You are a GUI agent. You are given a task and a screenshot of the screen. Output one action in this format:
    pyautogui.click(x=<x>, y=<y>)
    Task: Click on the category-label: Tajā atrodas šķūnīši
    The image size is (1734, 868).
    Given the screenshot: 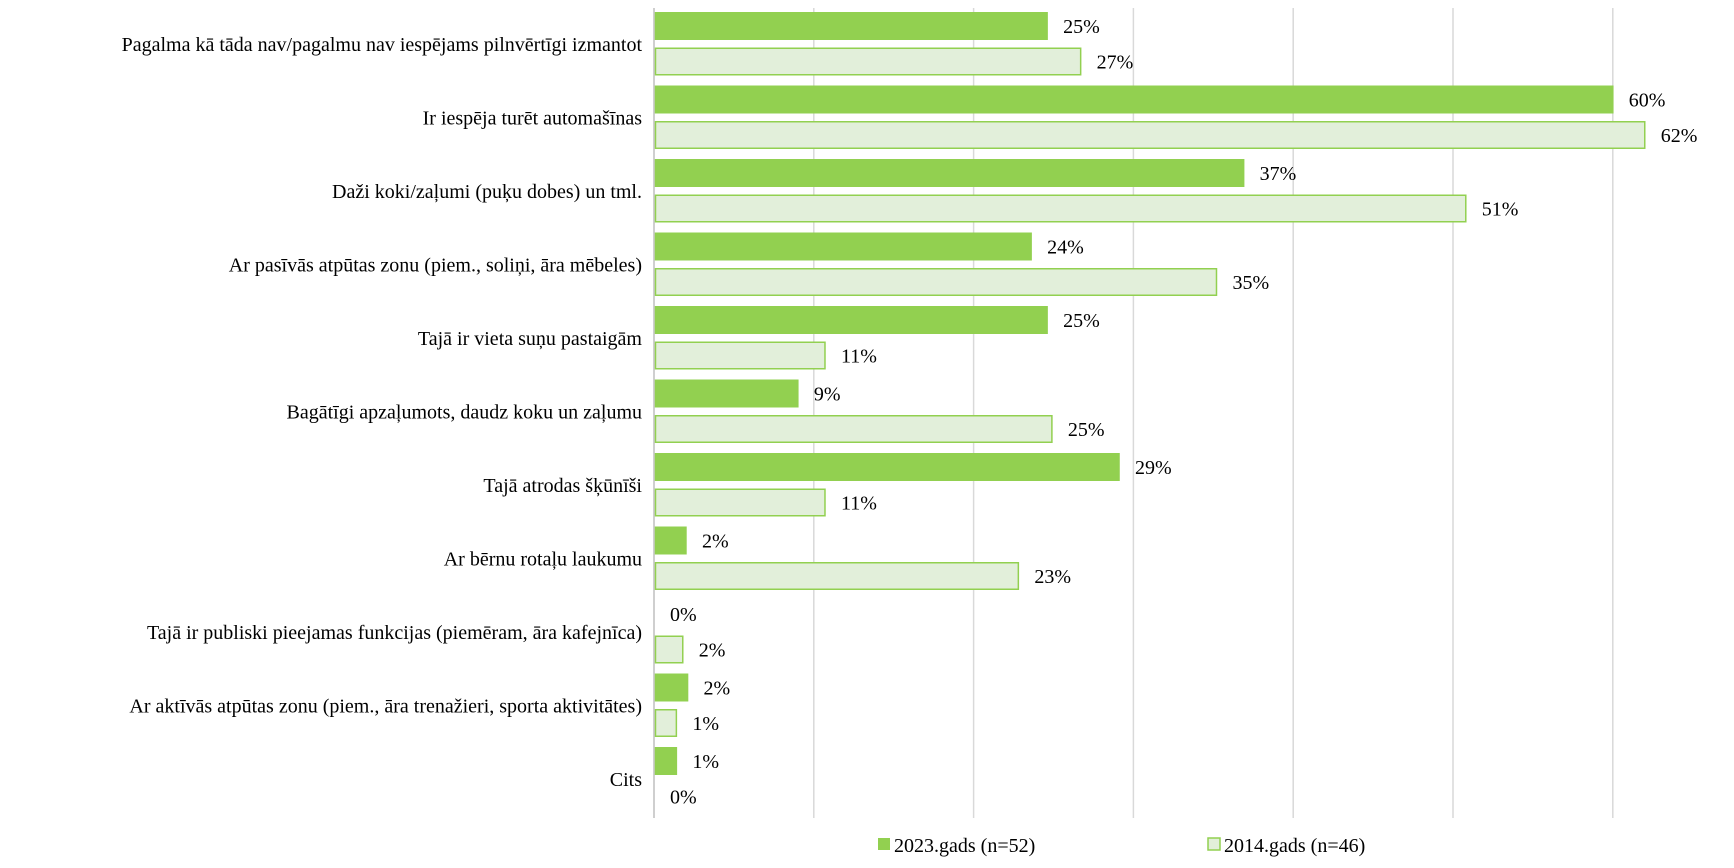 What is the action you would take?
    pyautogui.click(x=562, y=486)
    